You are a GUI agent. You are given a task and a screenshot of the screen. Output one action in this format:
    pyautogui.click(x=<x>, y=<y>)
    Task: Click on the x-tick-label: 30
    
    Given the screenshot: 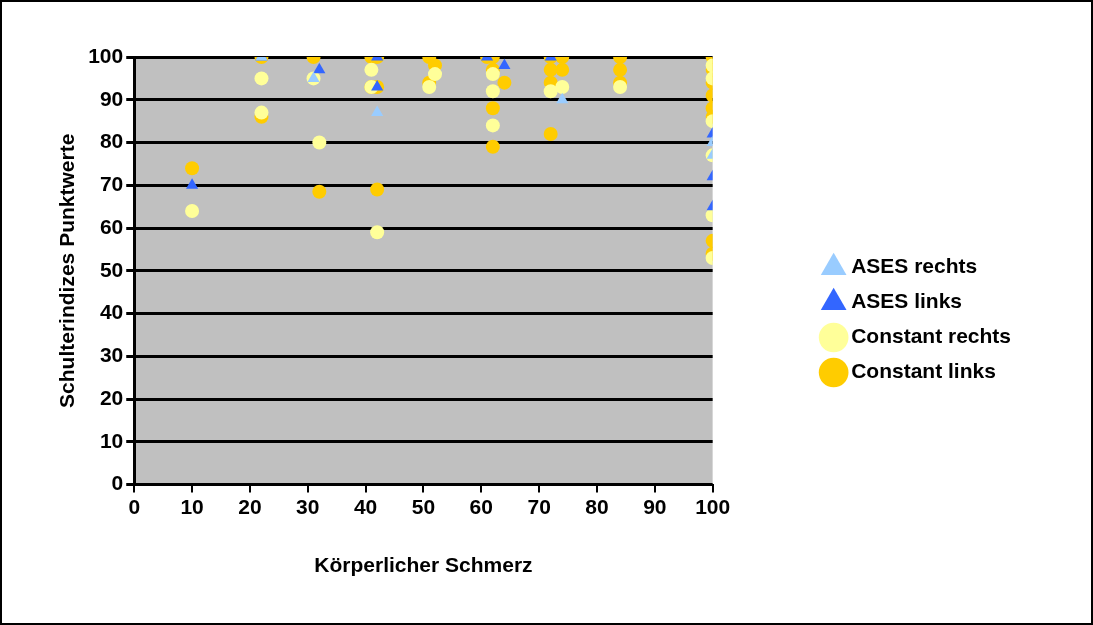 What is the action you would take?
    pyautogui.click(x=308, y=506)
    